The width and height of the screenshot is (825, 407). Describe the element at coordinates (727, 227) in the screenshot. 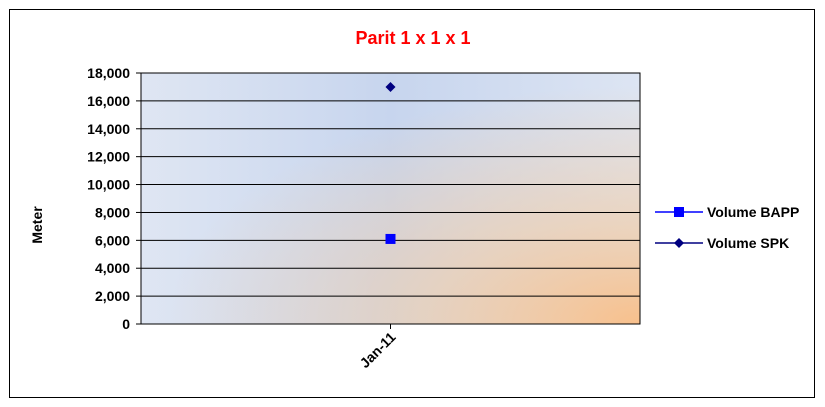

I see `legend: Volume BAPP Volume SPK` at that location.